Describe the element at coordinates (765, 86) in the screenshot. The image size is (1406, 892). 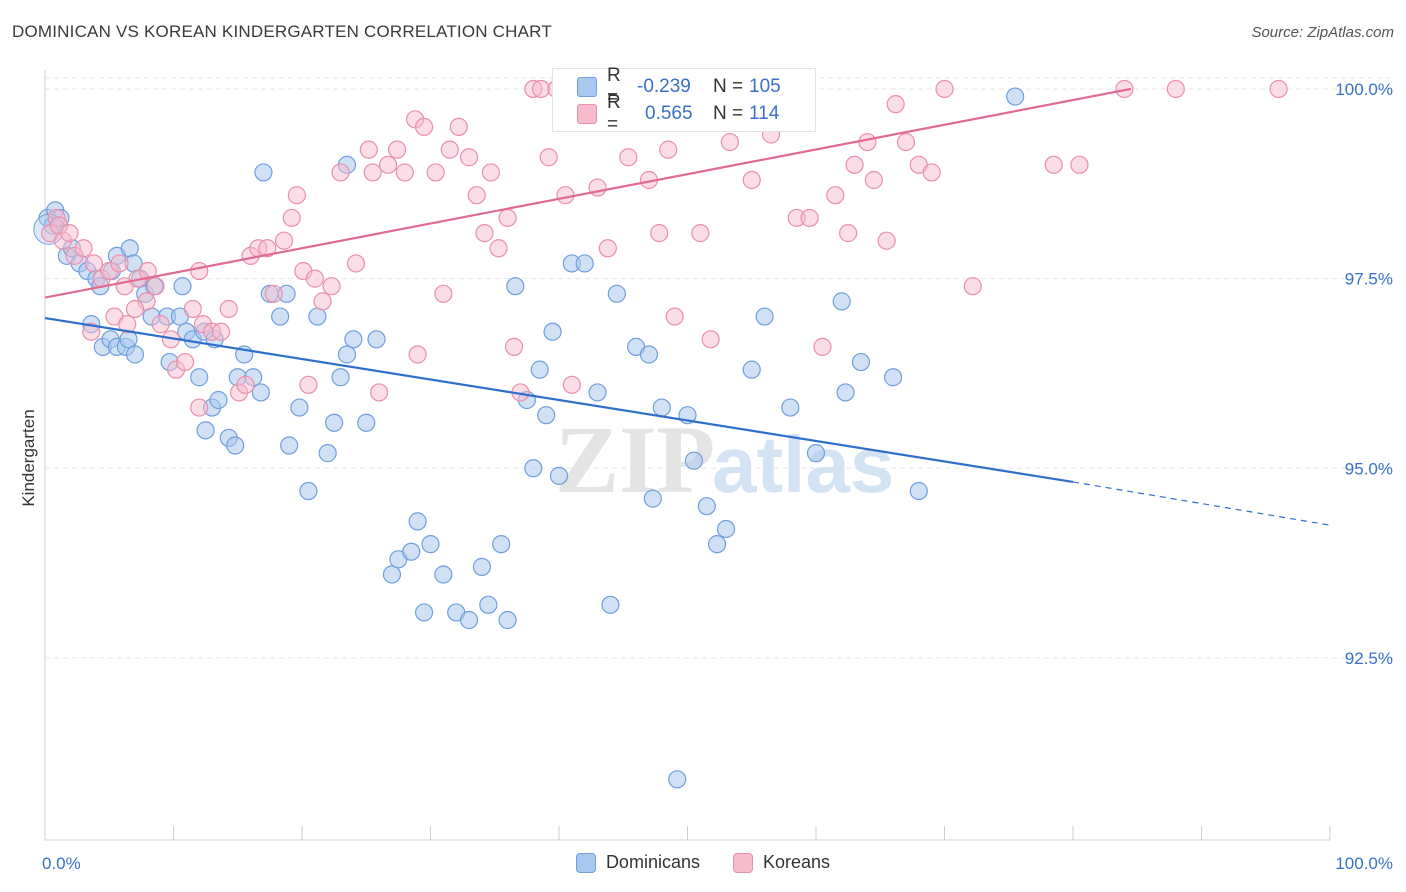
I see `n-value: 105` at that location.